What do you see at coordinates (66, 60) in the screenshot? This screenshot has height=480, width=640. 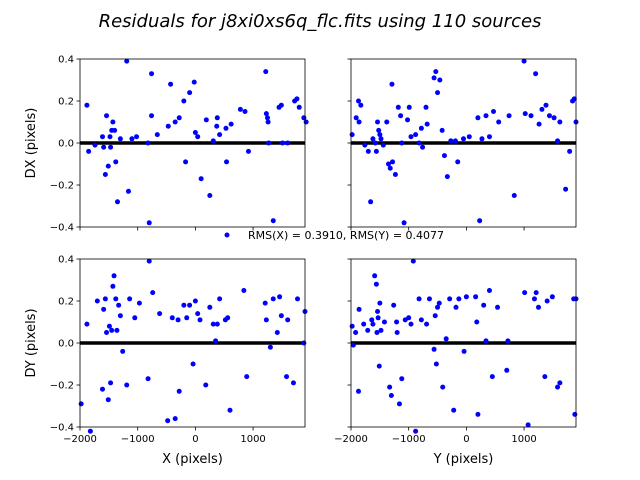 I see `y-tick-label: 0.4` at bounding box center [66, 60].